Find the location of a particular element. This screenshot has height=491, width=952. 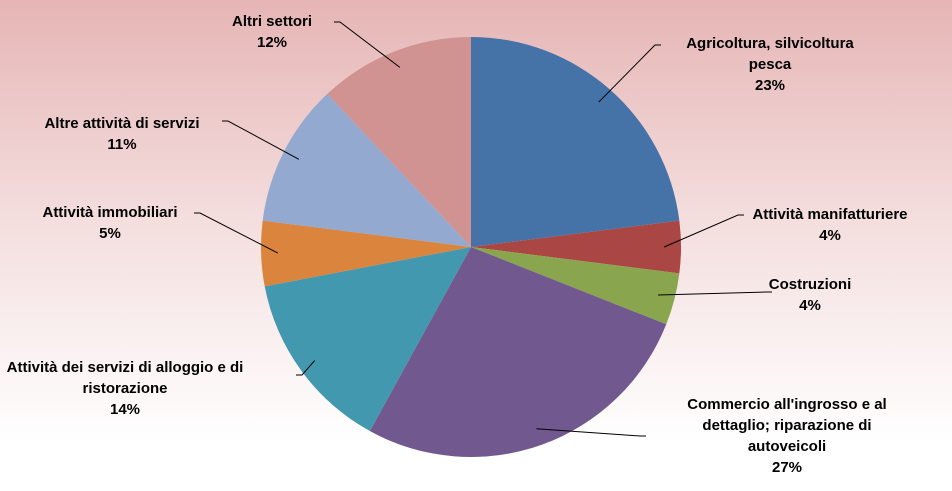

slice-label: Attività immobiliari 5% is located at coordinates (110, 223).